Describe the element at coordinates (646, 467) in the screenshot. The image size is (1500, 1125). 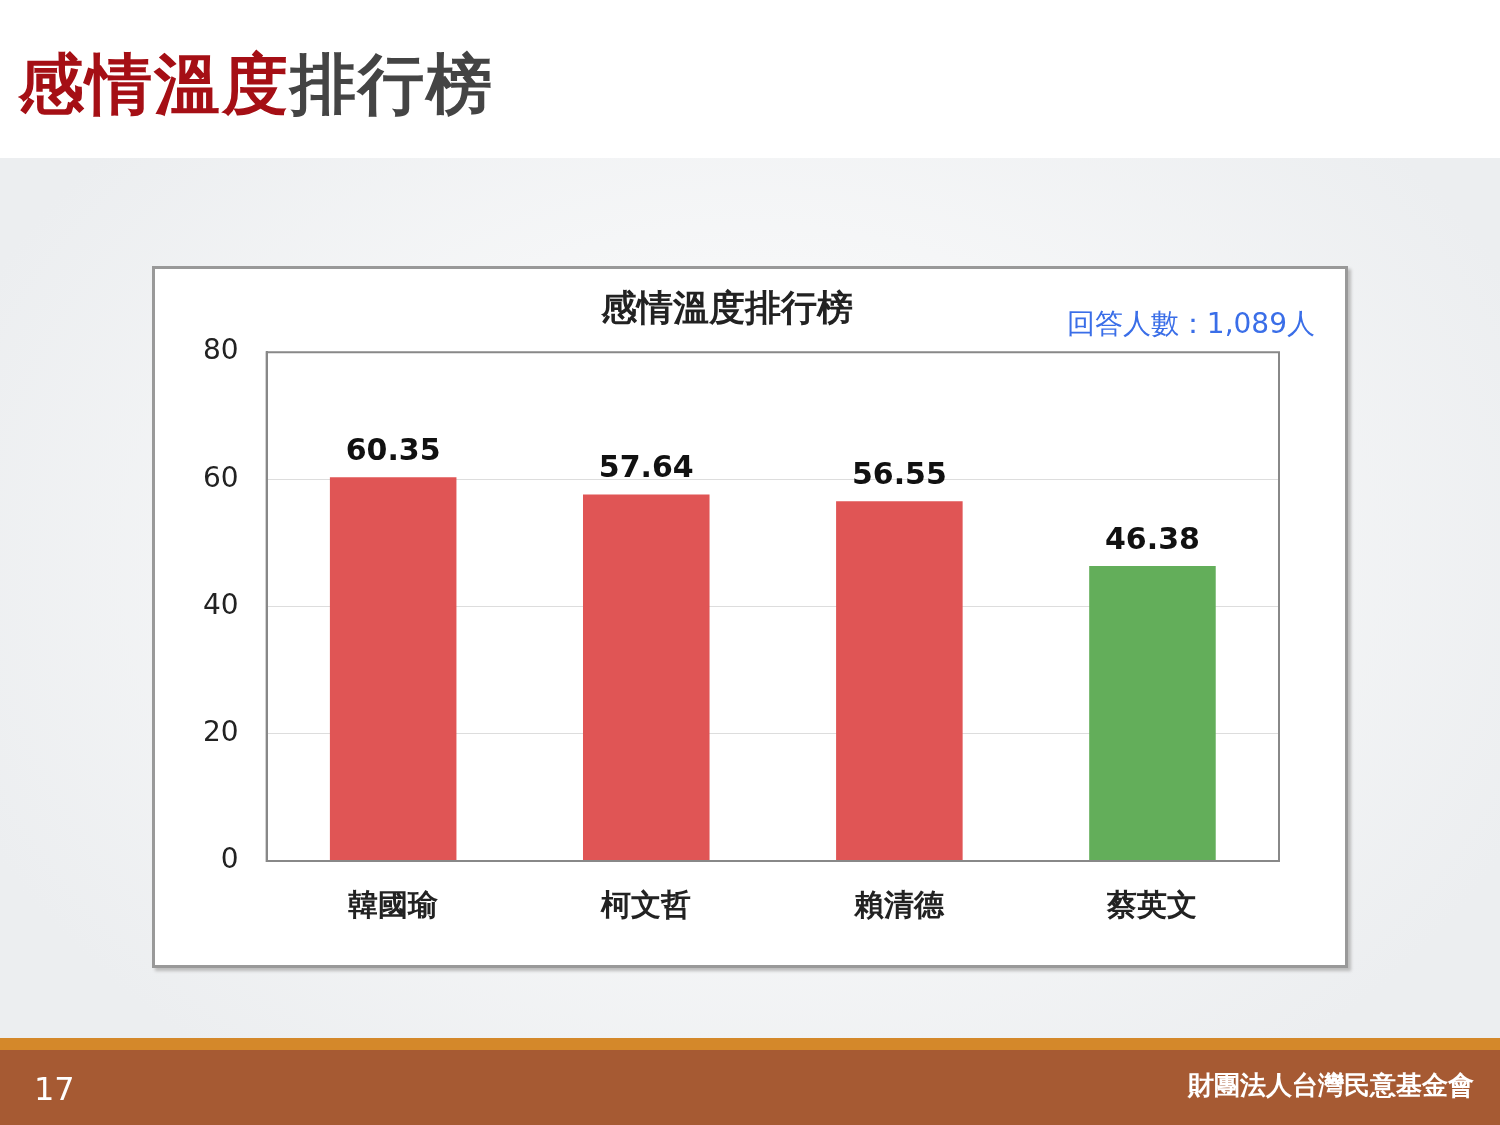
I see `data-label: 57.64` at that location.